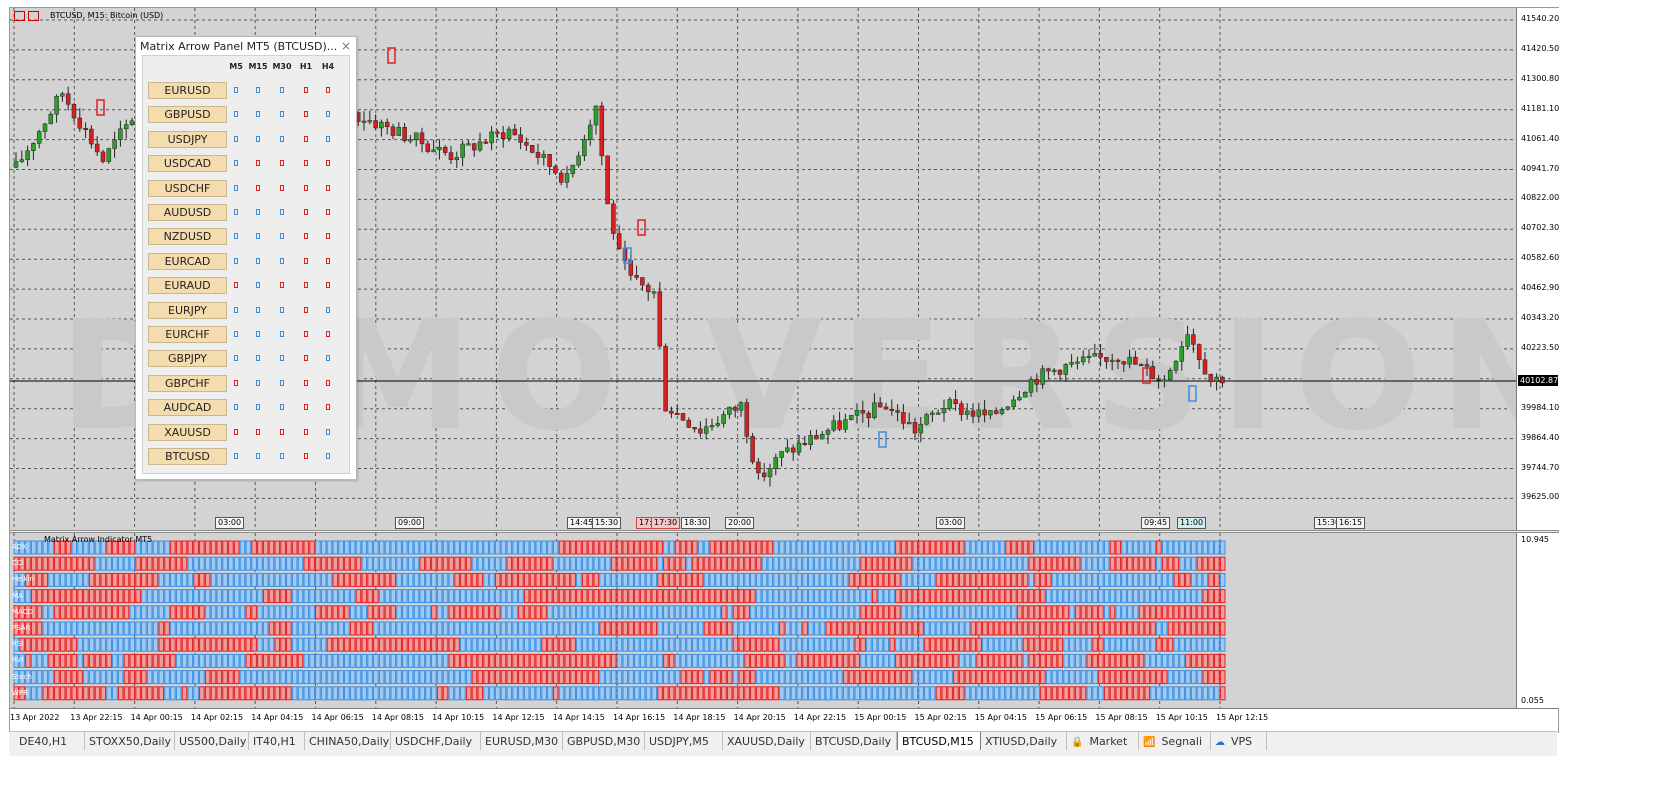 The image size is (1665, 806). What do you see at coordinates (187, 383) in the screenshot?
I see `symbol-button-gbpchf: GBPCHF` at bounding box center [187, 383].